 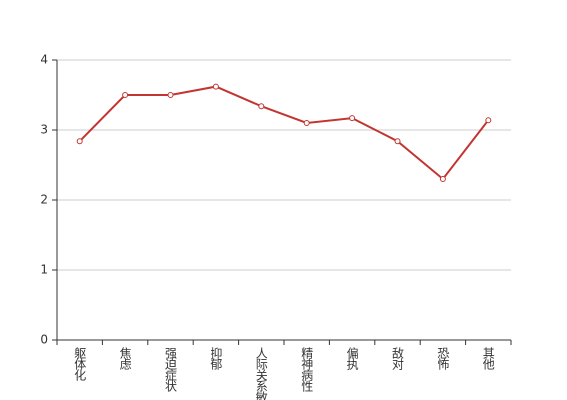 I want to click on y-tick-label: 1, so click(x=44, y=270).